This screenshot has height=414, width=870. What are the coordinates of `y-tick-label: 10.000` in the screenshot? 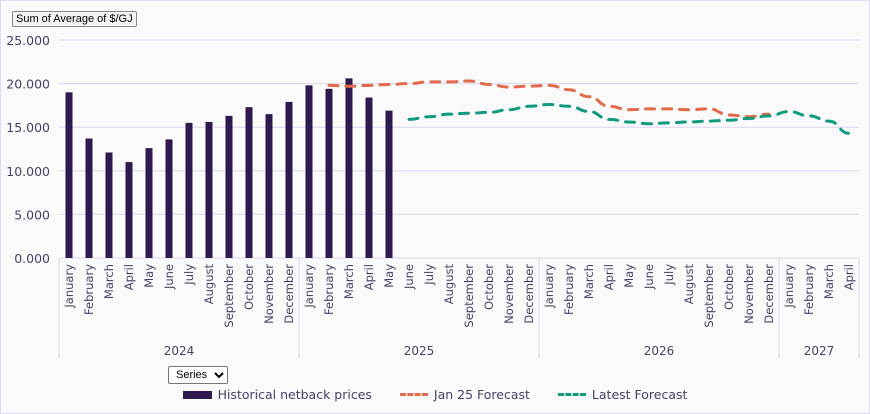 It's located at (28, 171).